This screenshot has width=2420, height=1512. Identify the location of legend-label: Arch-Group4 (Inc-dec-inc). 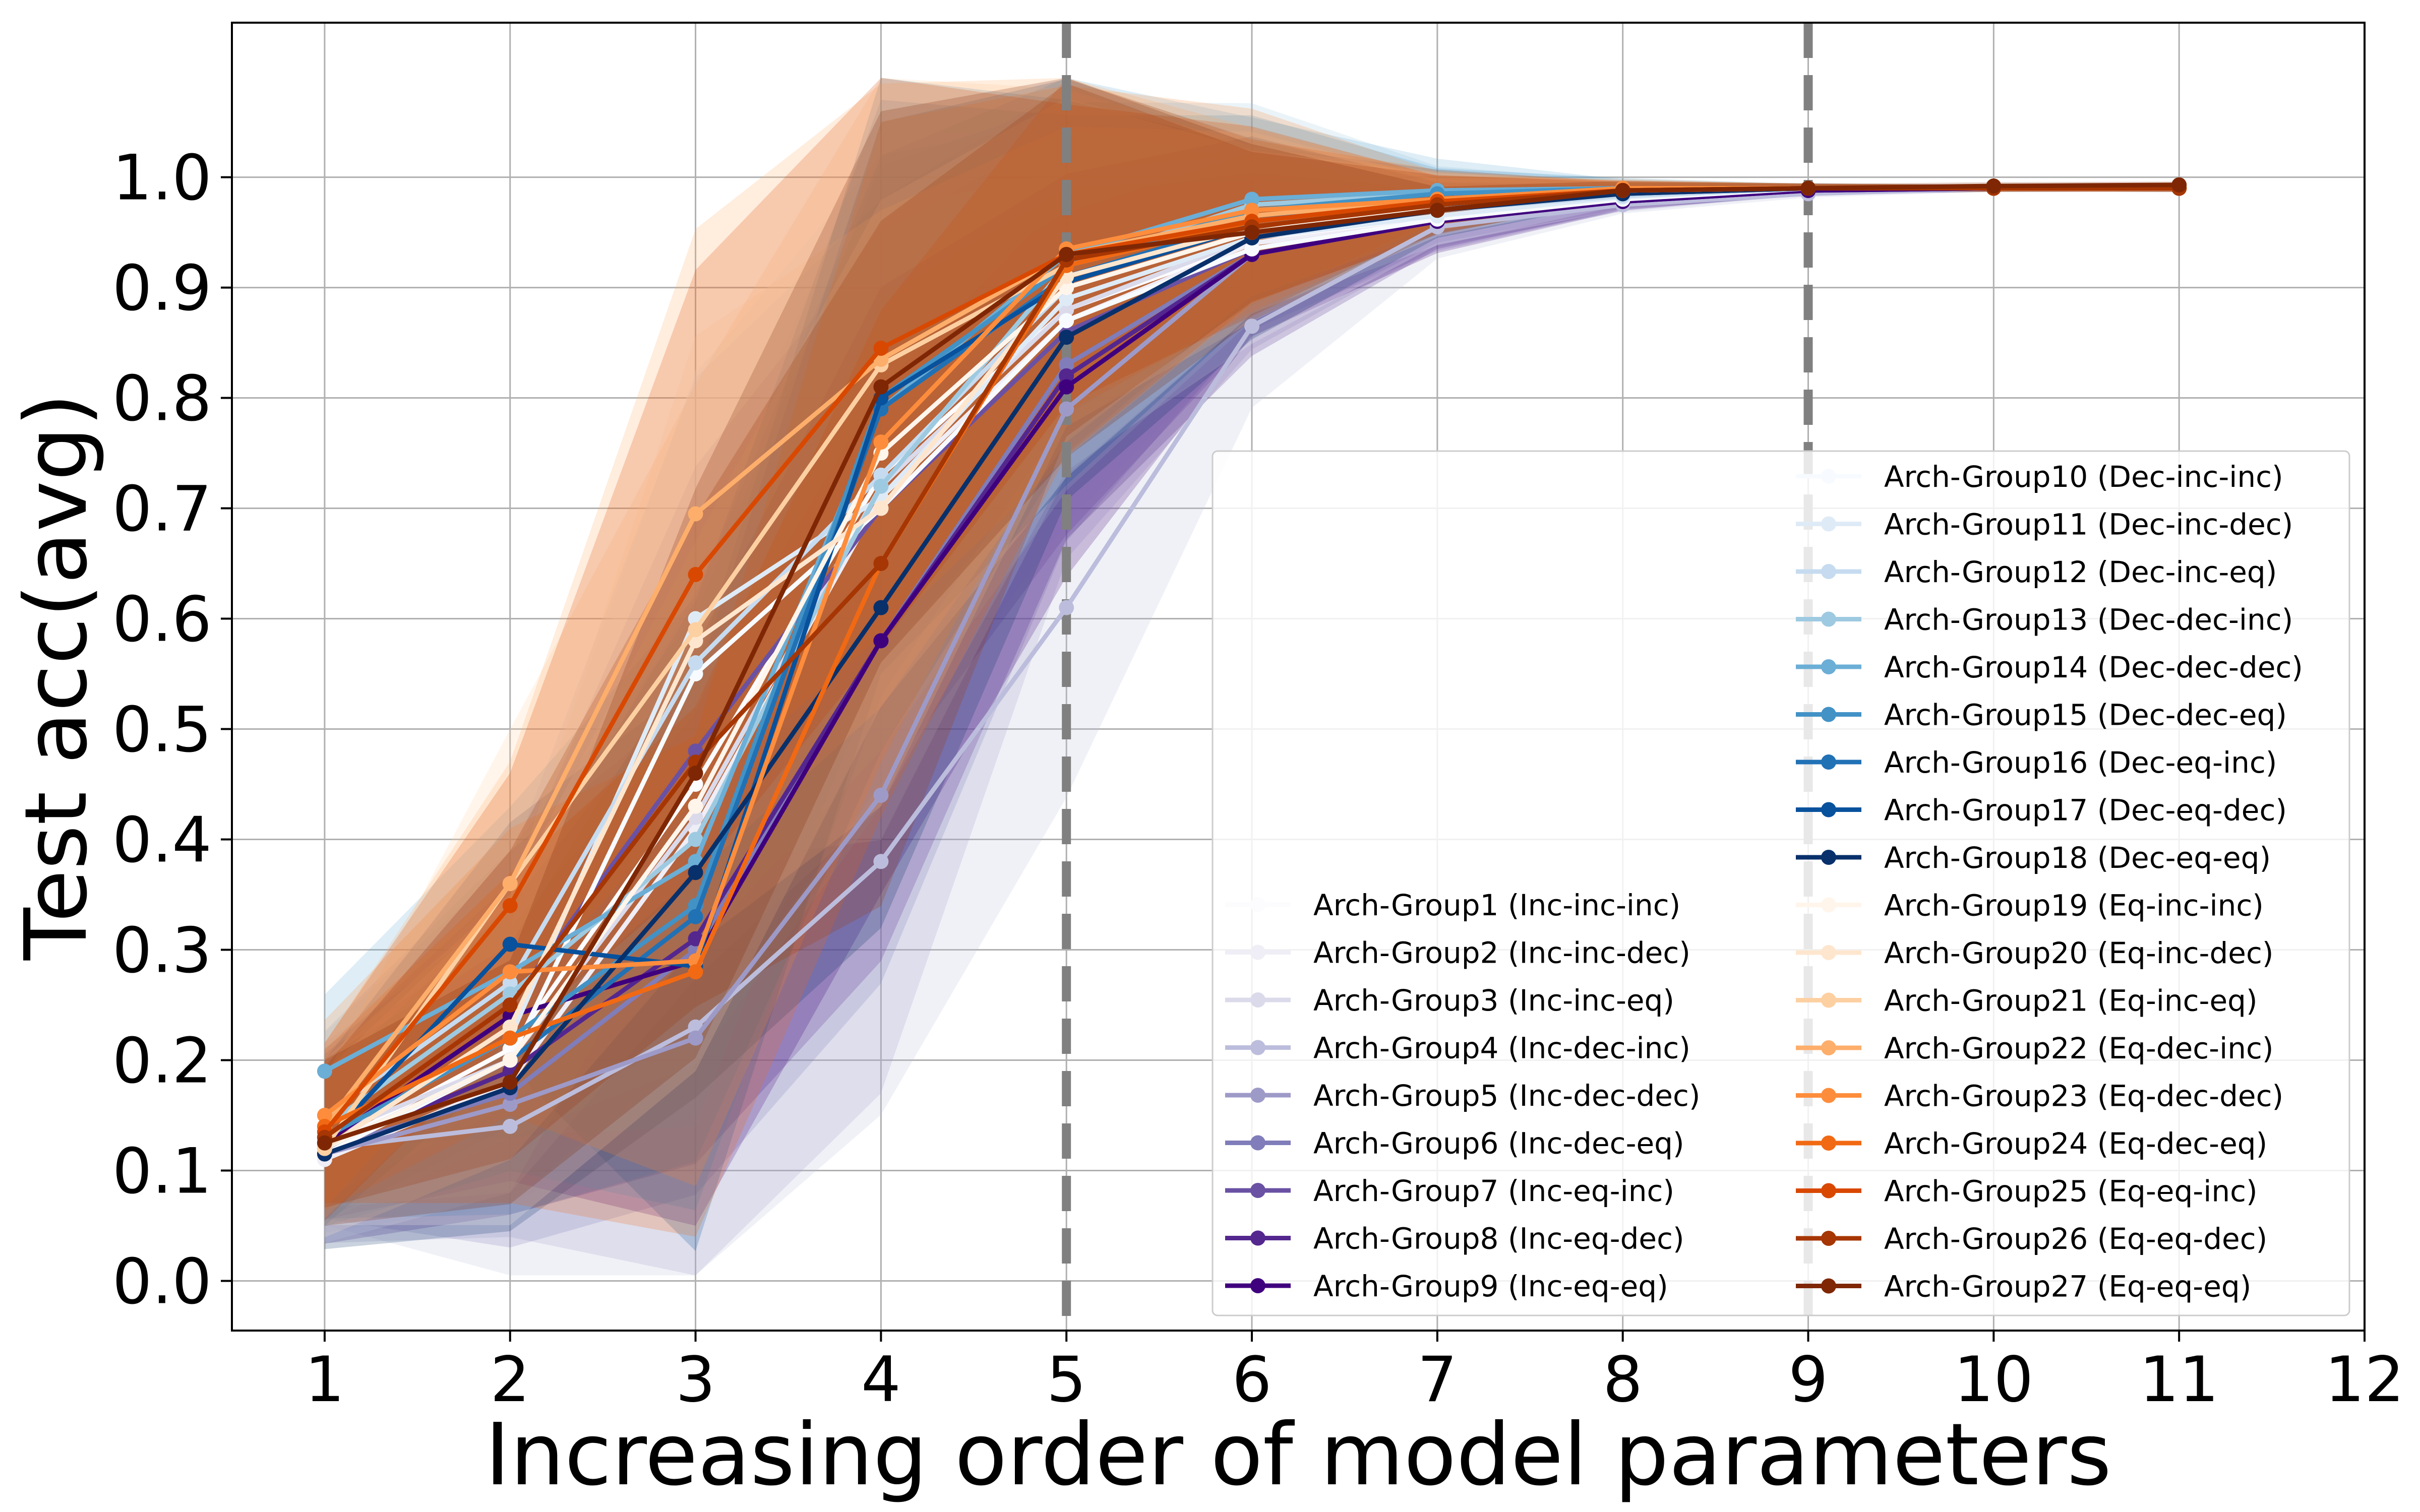
(1501, 1048).